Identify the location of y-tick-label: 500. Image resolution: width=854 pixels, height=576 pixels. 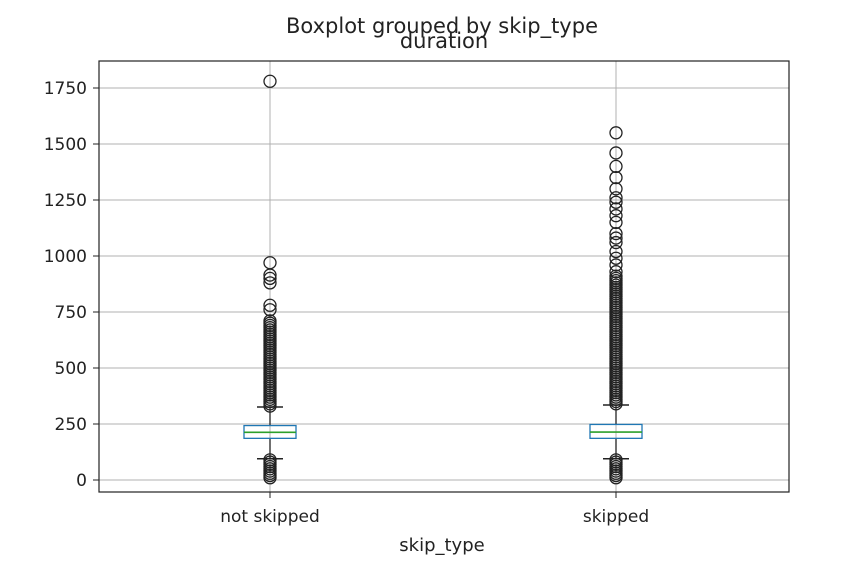
(71, 369).